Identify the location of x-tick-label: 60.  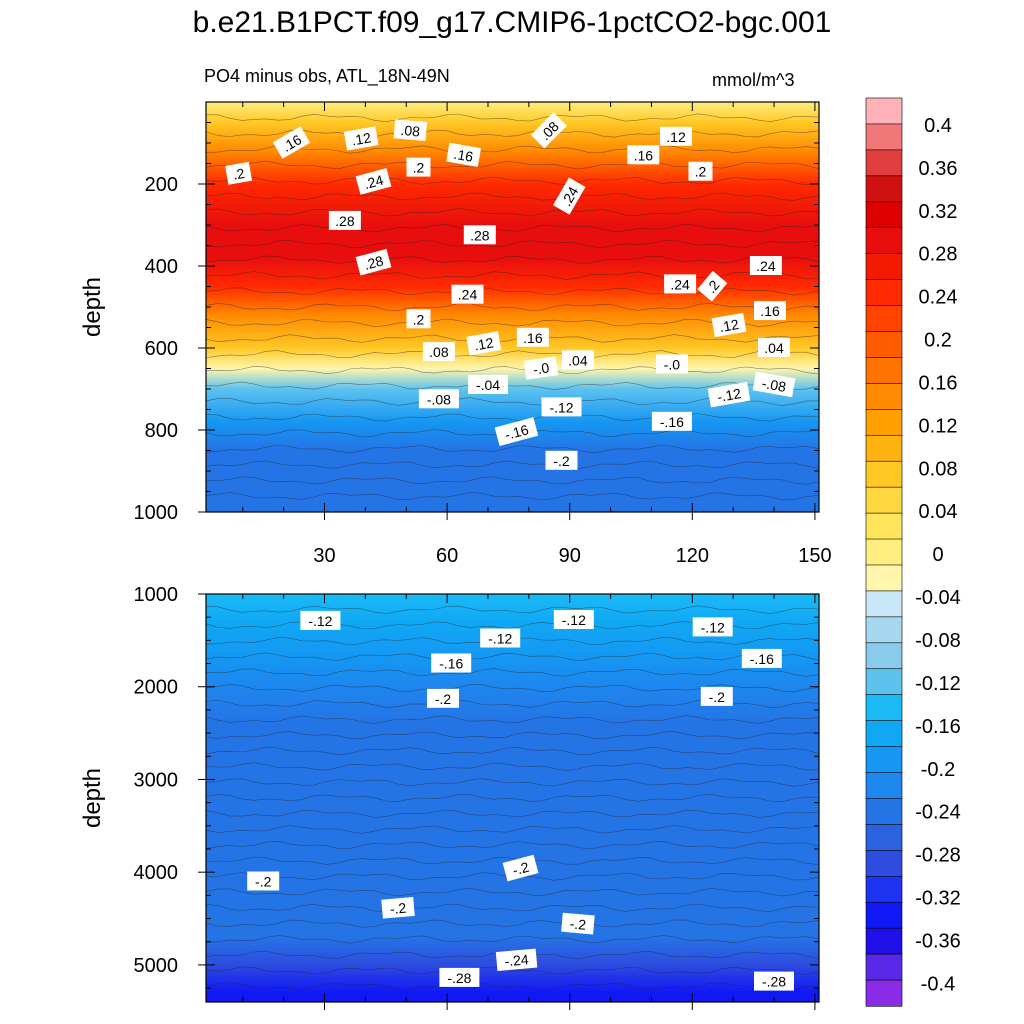
(447, 556).